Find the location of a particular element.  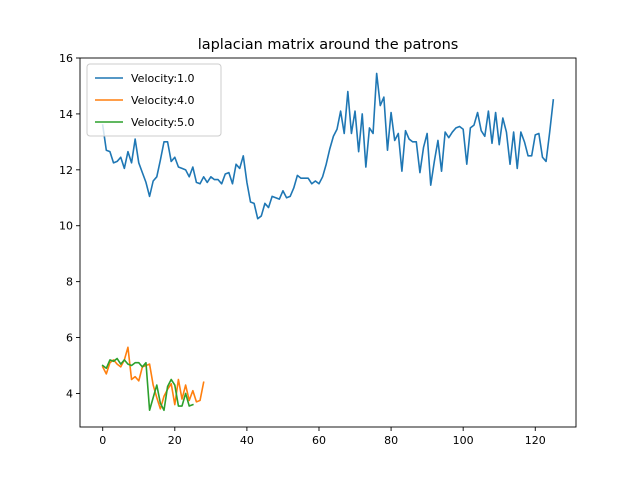

legend-label-3: Velocity:5.0 is located at coordinates (163, 122).